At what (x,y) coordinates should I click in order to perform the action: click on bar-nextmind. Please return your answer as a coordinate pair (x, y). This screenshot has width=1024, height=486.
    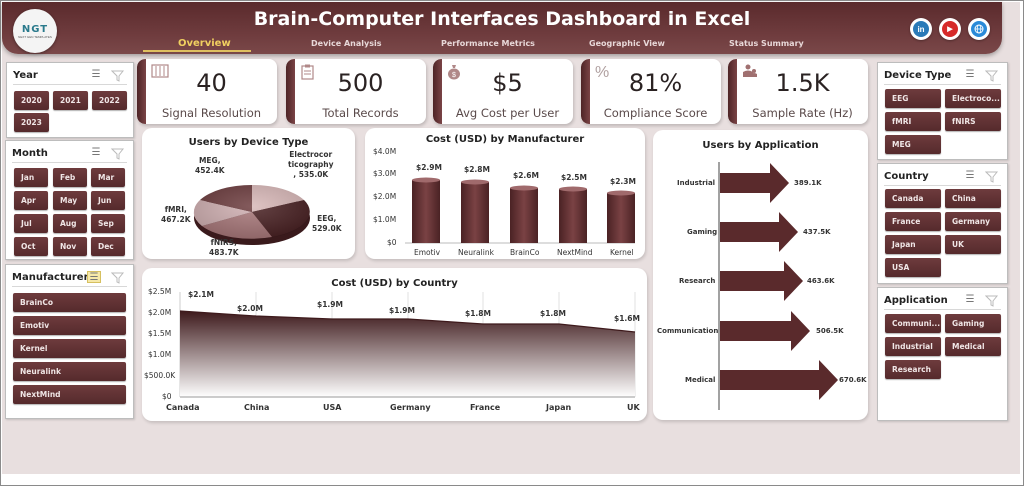
    Looking at the image, I should click on (573, 216).